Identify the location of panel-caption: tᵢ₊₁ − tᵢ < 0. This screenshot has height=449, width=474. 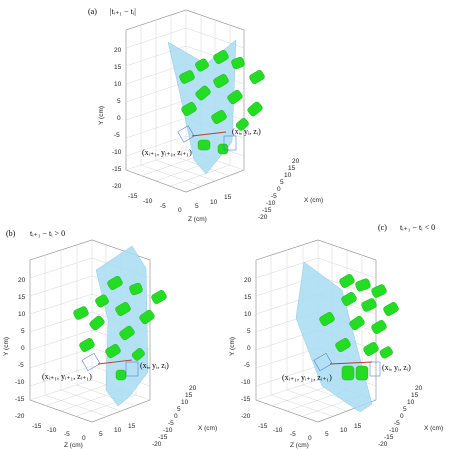
(417, 227).